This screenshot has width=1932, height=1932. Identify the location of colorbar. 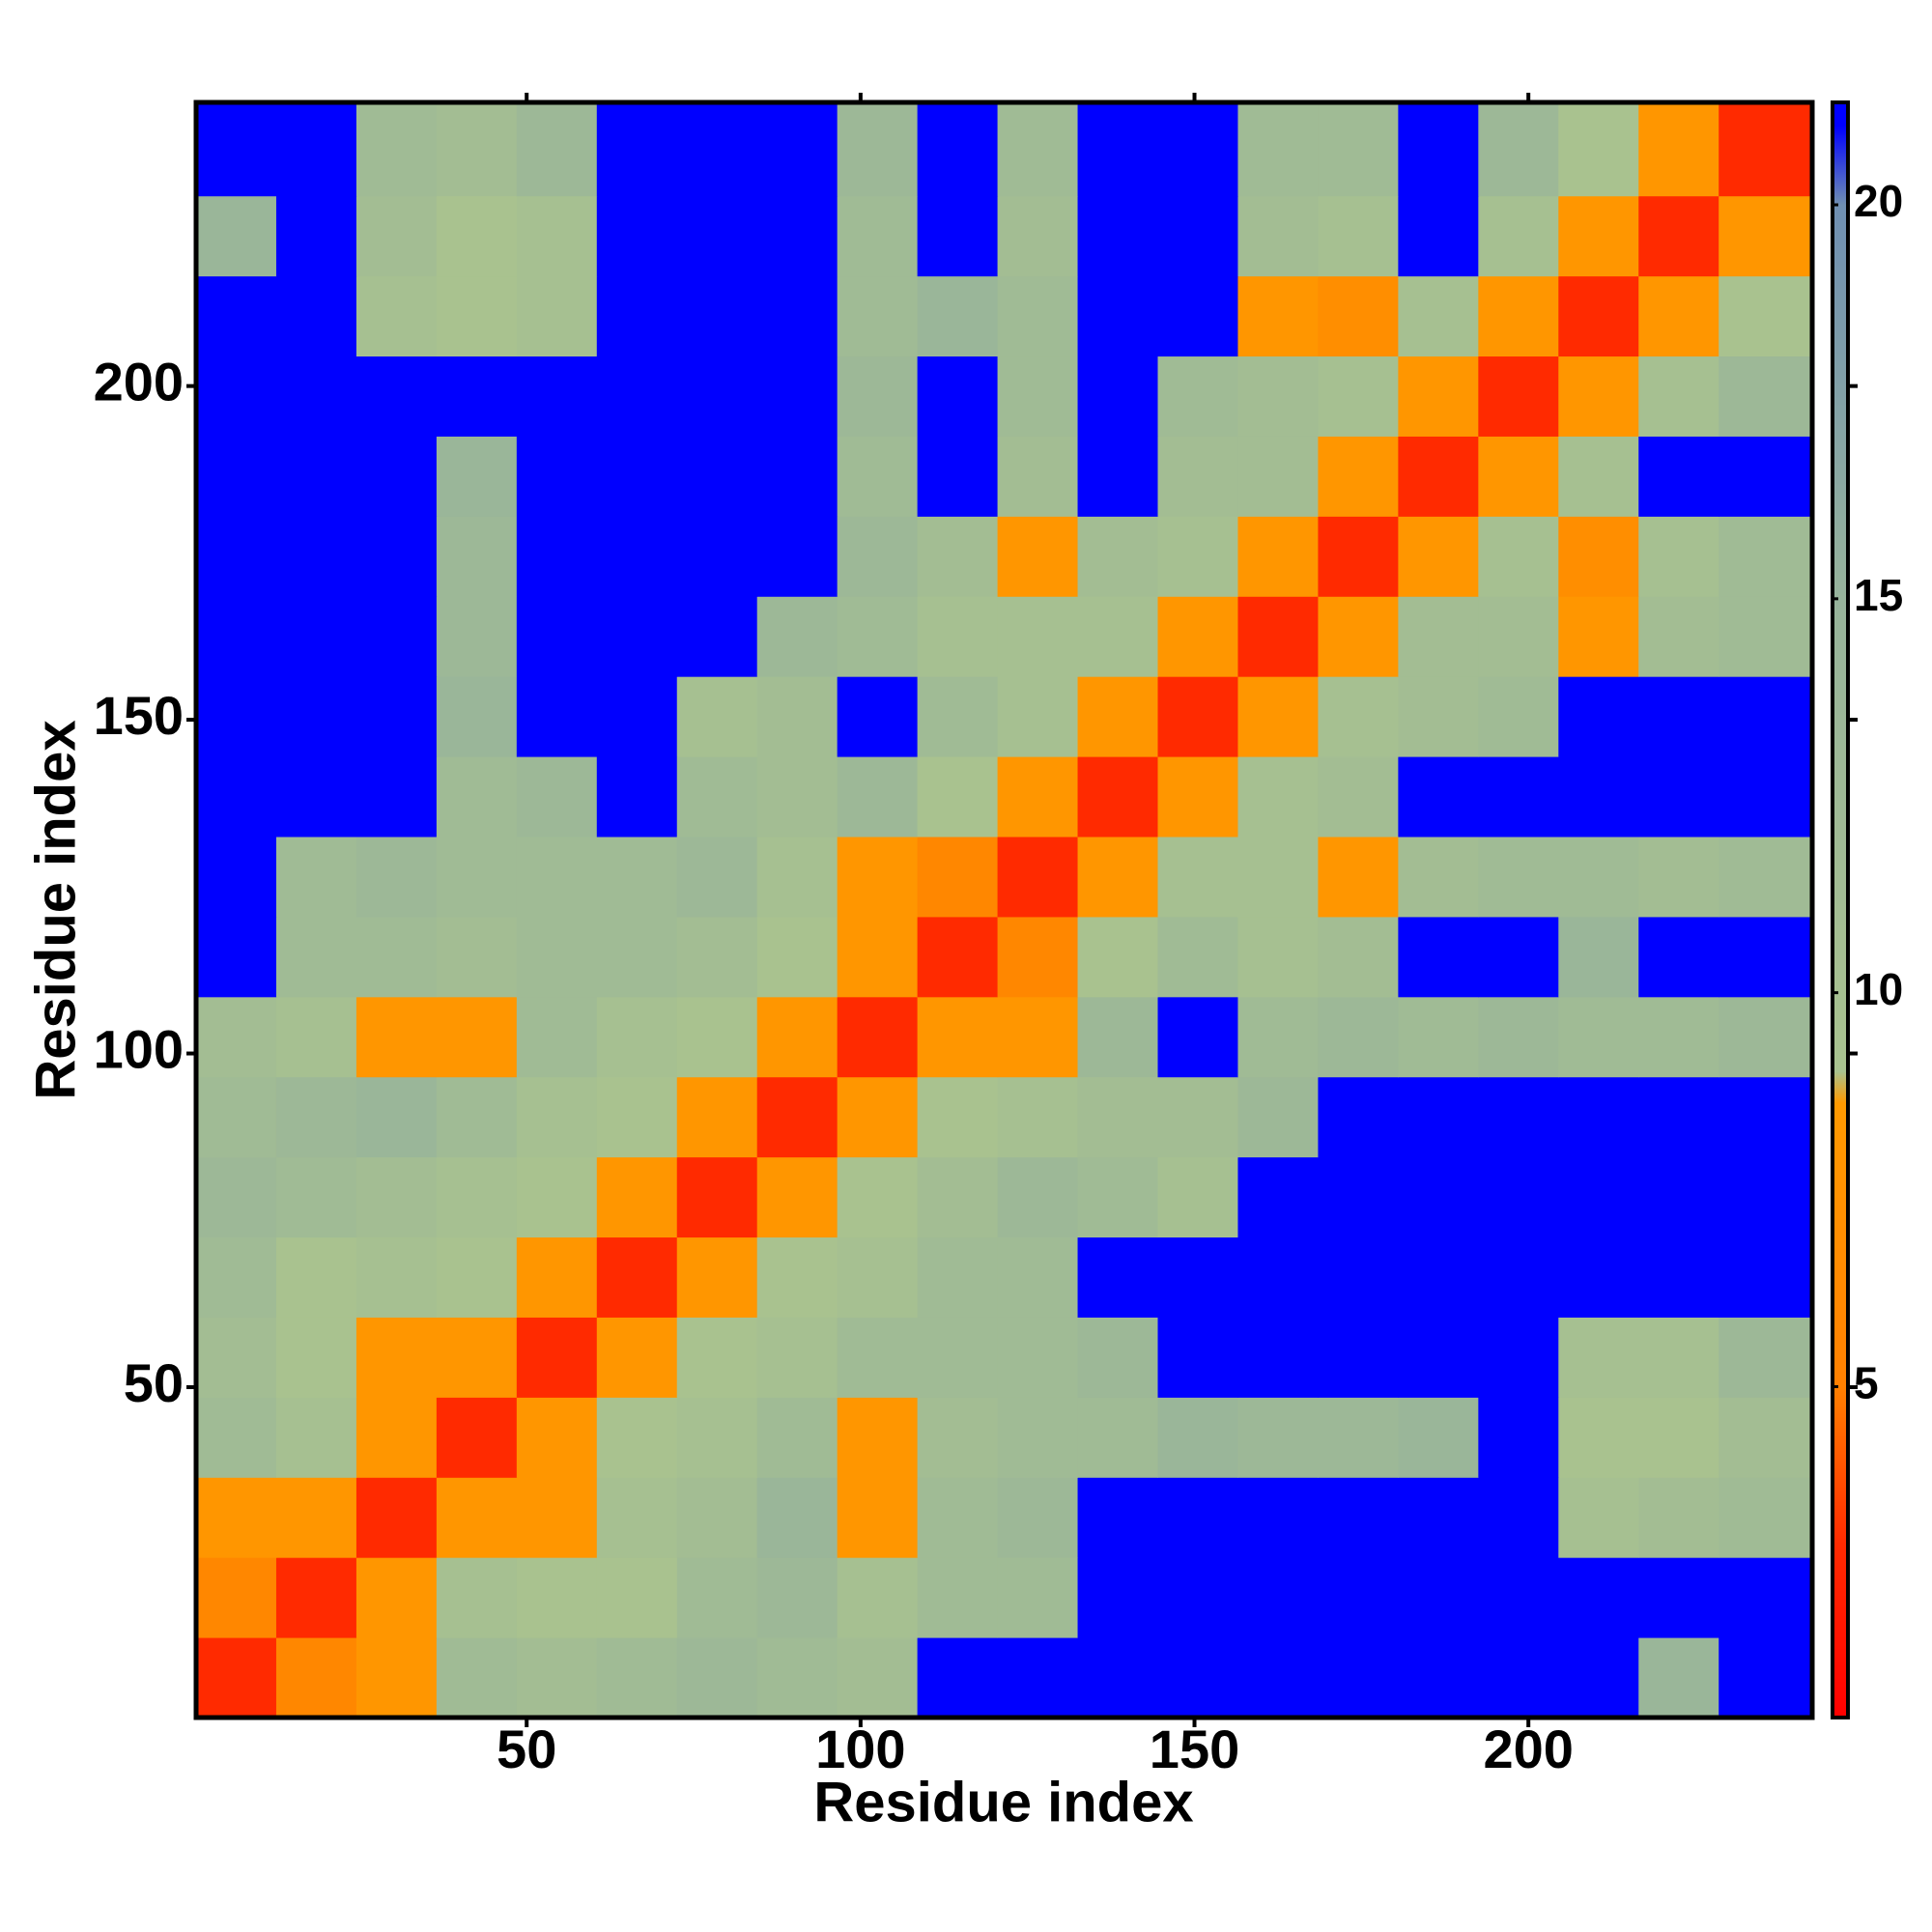
(1840, 909).